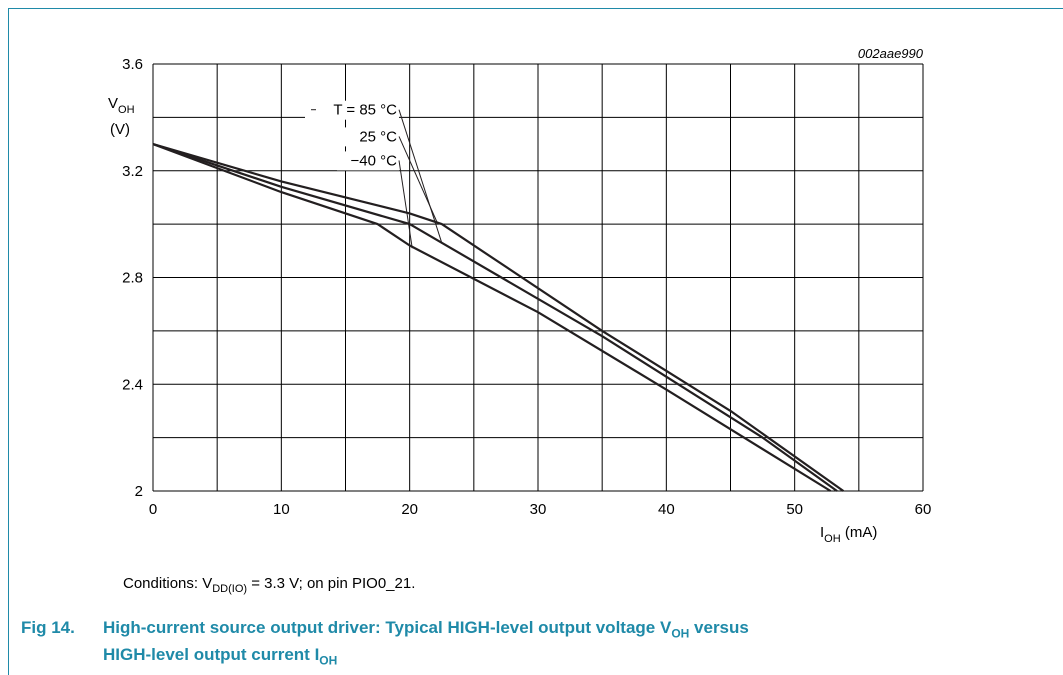  I want to click on chart-legend: T = 85 °C 25 °C −40 °C, so click(374, 174).